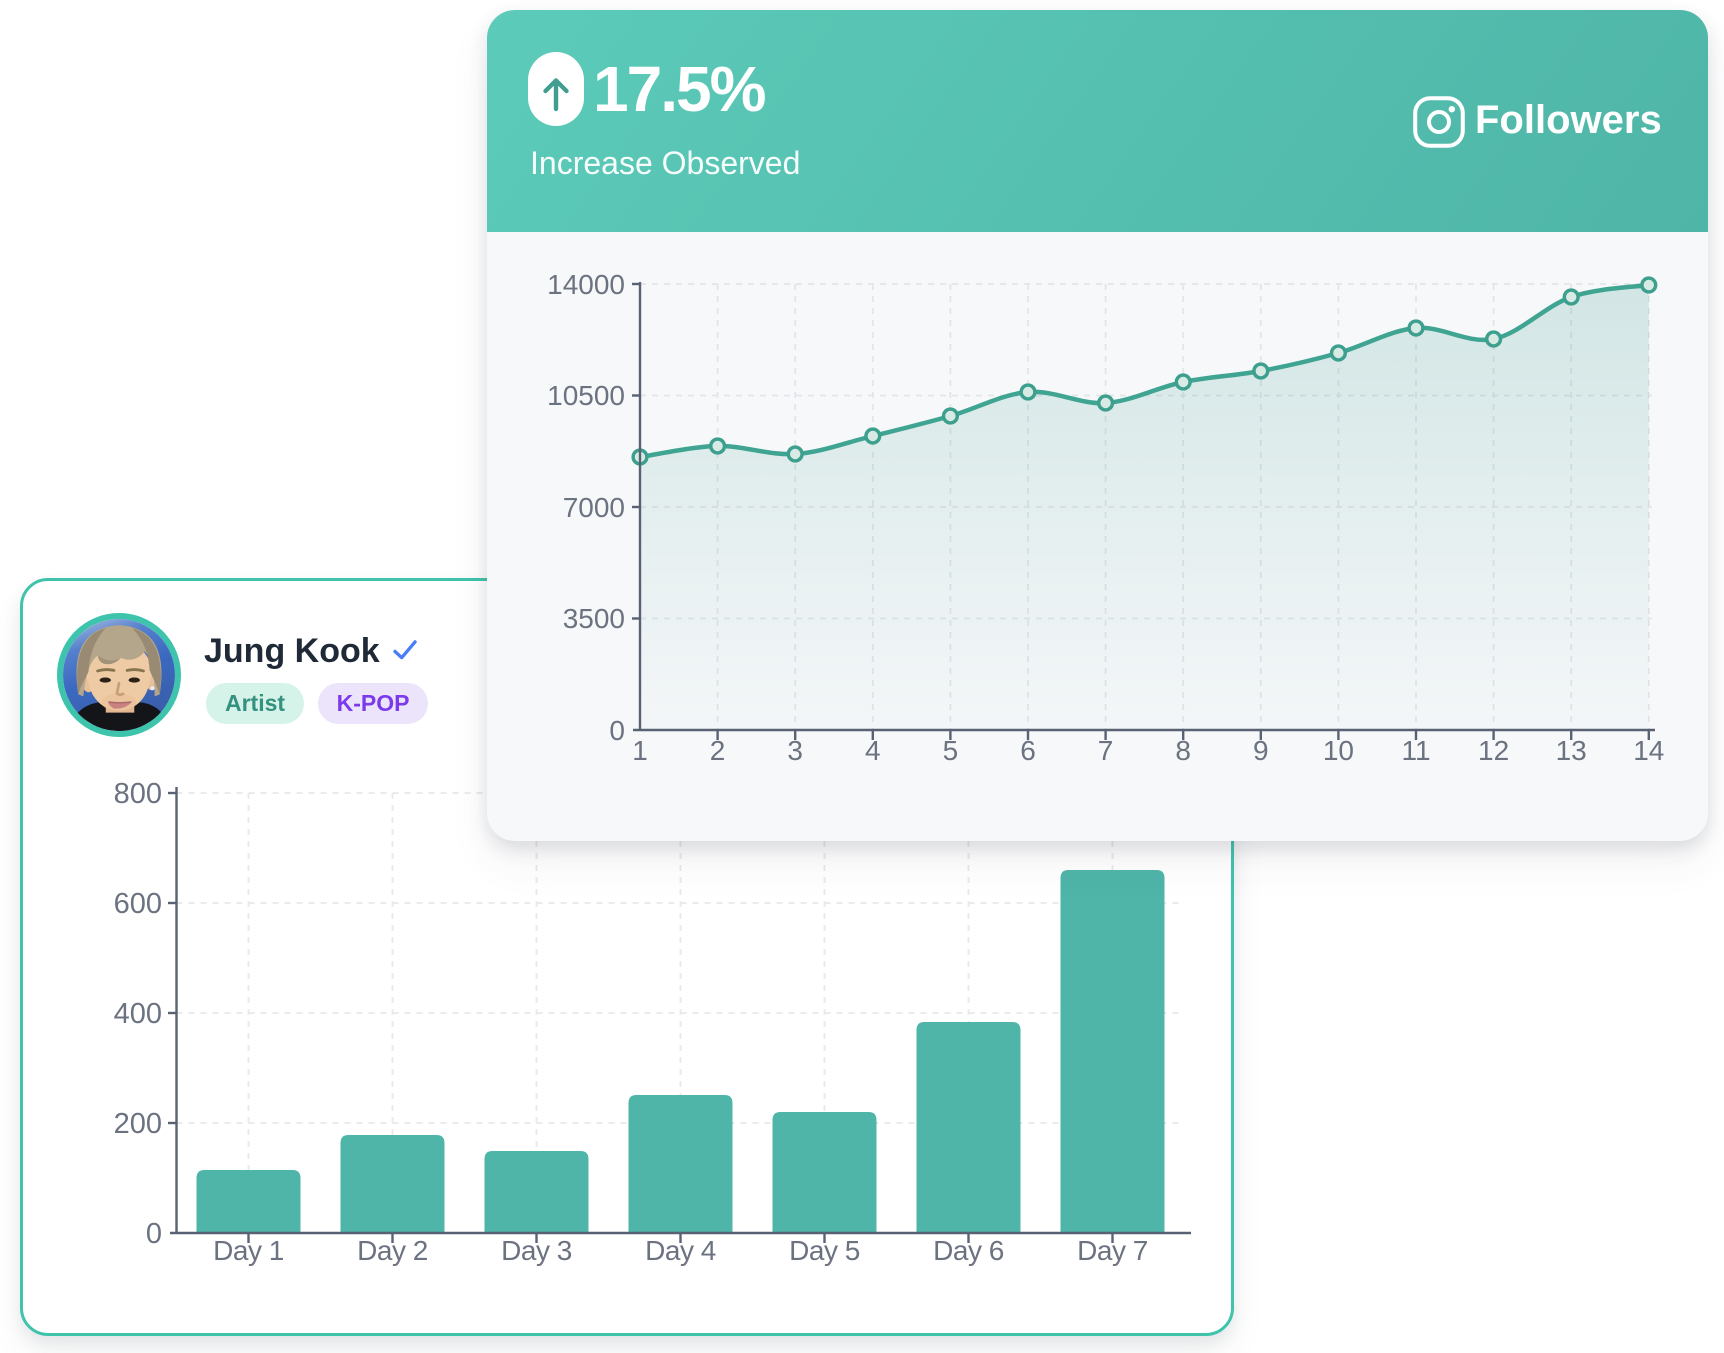 The image size is (1724, 1353). I want to click on svg-text: Day 7, so click(1112, 1250).